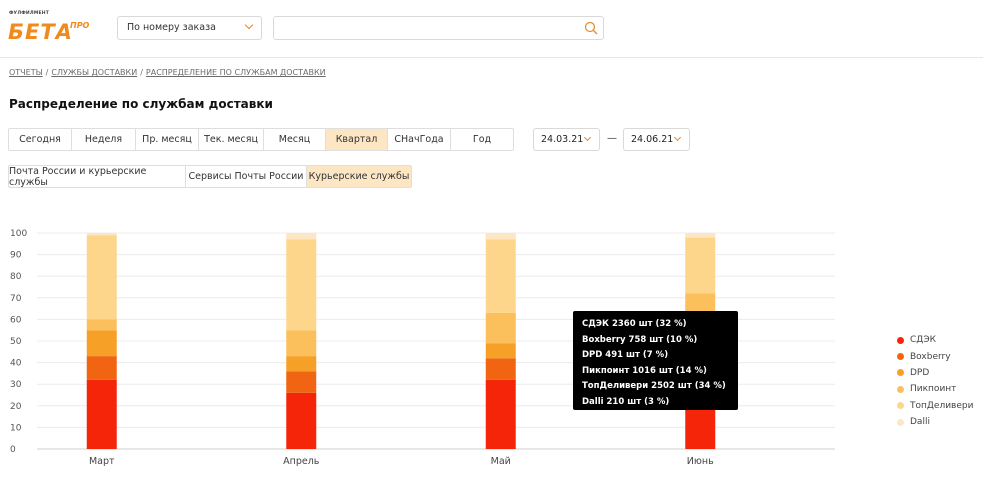 This screenshot has width=983, height=478. I want to click on y-tick-label: 90, so click(16, 256).